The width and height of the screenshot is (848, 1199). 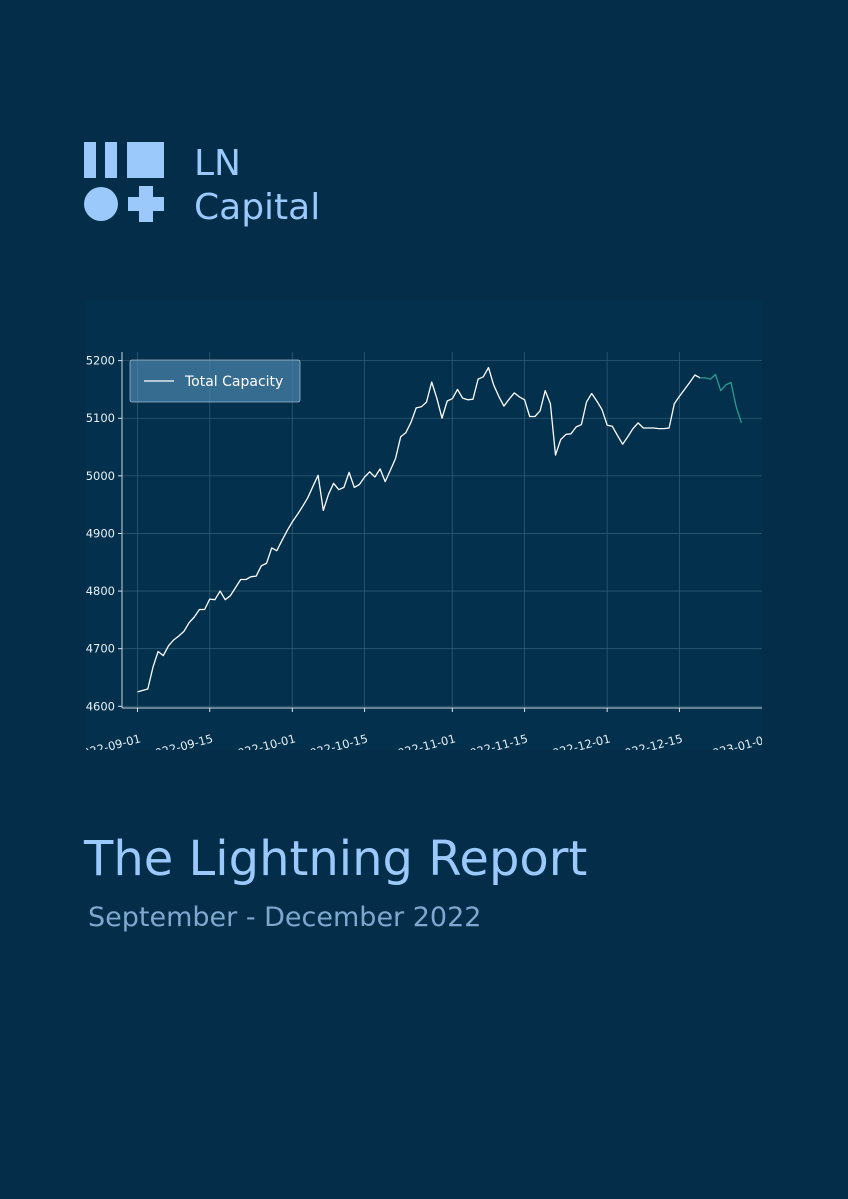 I want to click on y-tick-label: 4800, so click(x=100, y=591).